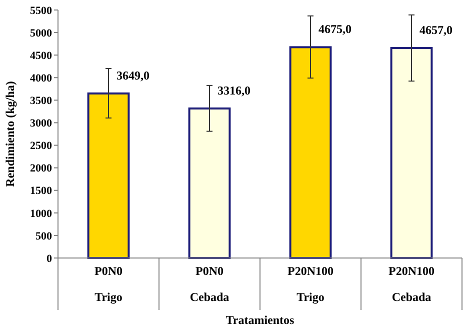 The height and width of the screenshot is (328, 472). I want to click on x-tick-label: P0N0 Cebada, so click(210, 284).